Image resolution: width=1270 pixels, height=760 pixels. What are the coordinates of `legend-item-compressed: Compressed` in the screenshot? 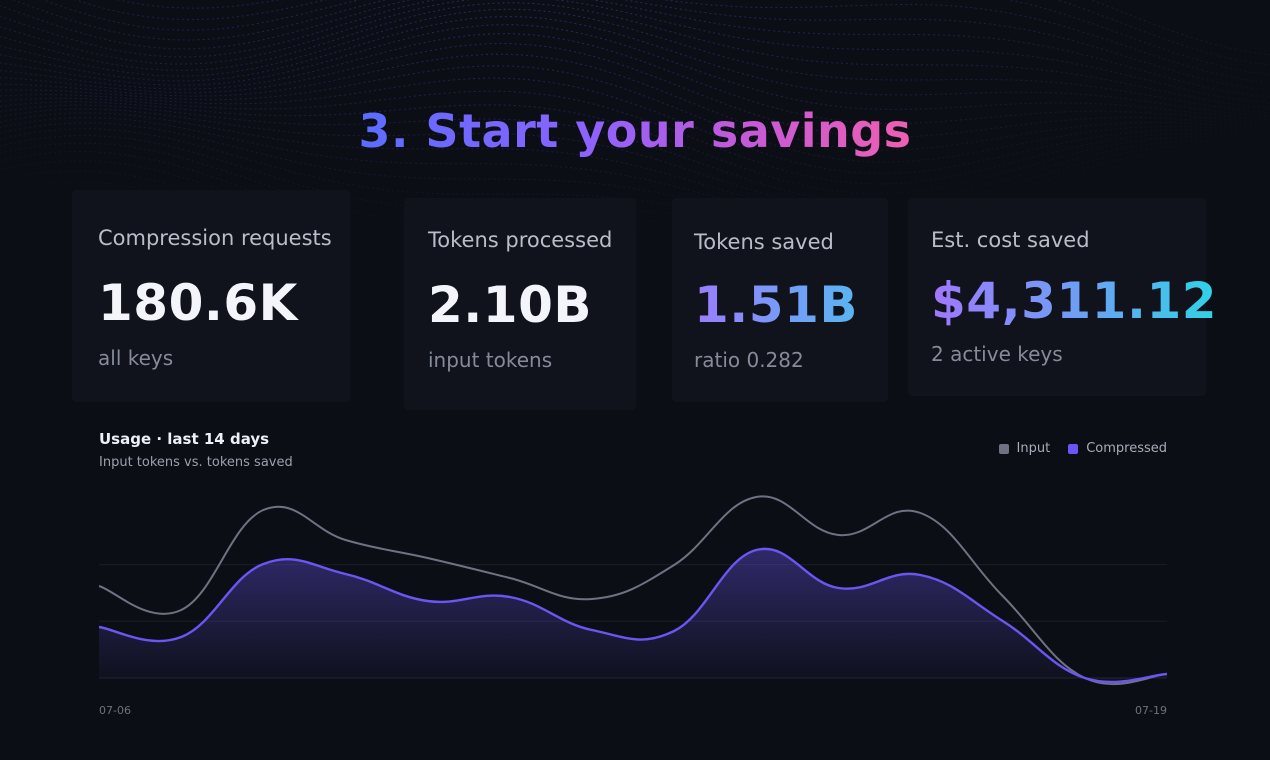 It's located at (1117, 448).